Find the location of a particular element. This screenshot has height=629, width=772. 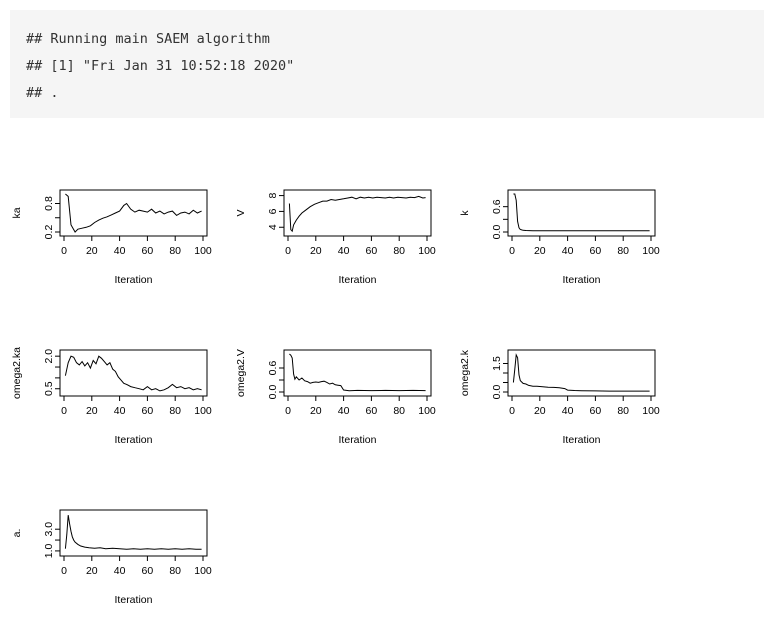

console-line: ## . is located at coordinates (42, 93).